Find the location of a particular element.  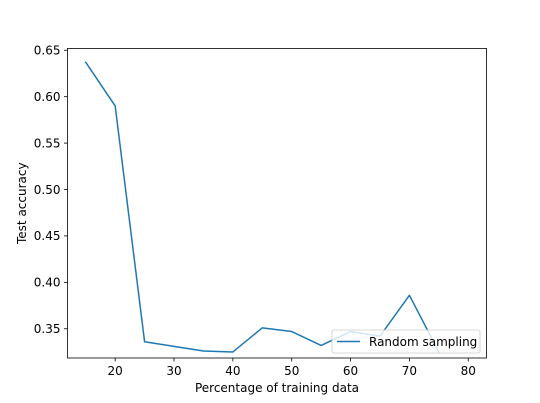

x-tick-label: 80 is located at coordinates (468, 371).